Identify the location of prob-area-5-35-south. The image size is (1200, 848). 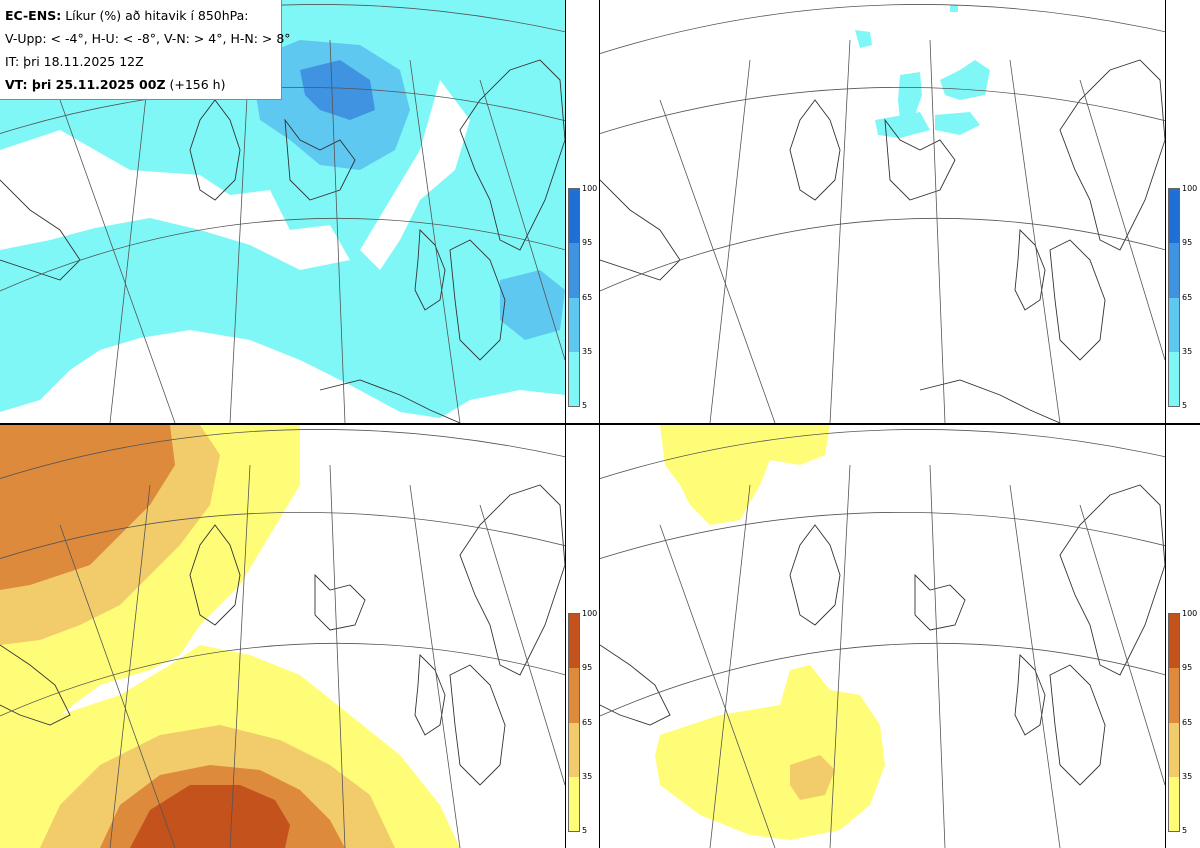
(770, 752).